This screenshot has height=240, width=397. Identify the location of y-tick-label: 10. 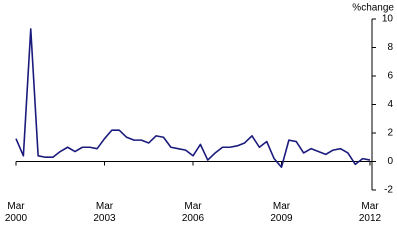
(388, 19).